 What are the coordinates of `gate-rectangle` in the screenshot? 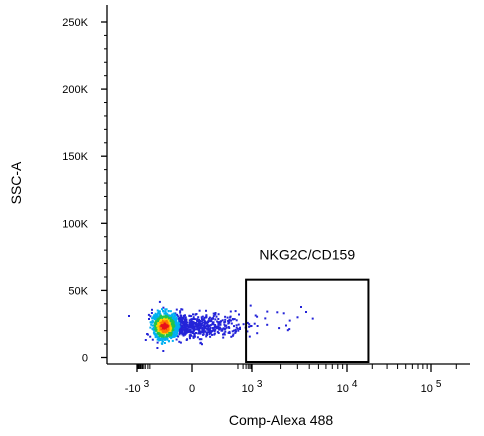 It's located at (307, 320).